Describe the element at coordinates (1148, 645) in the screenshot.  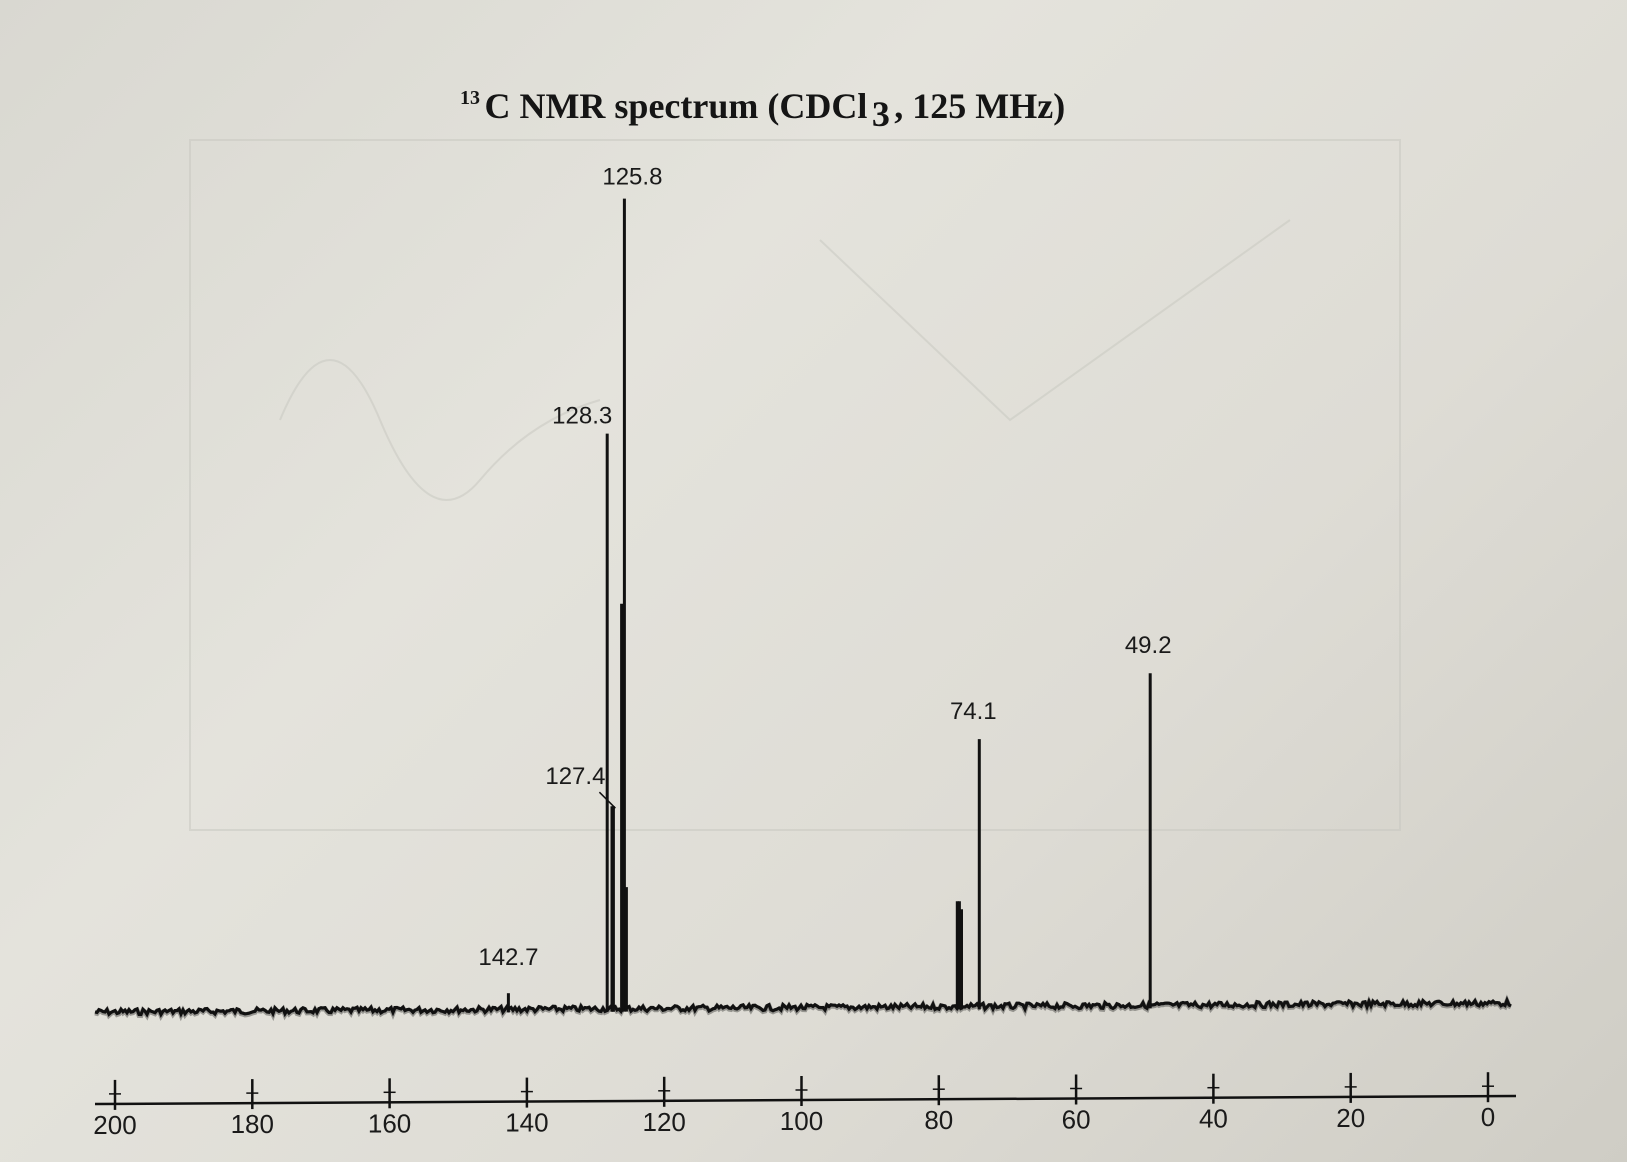
I see `peak-label-49.2: 49.2` at that location.